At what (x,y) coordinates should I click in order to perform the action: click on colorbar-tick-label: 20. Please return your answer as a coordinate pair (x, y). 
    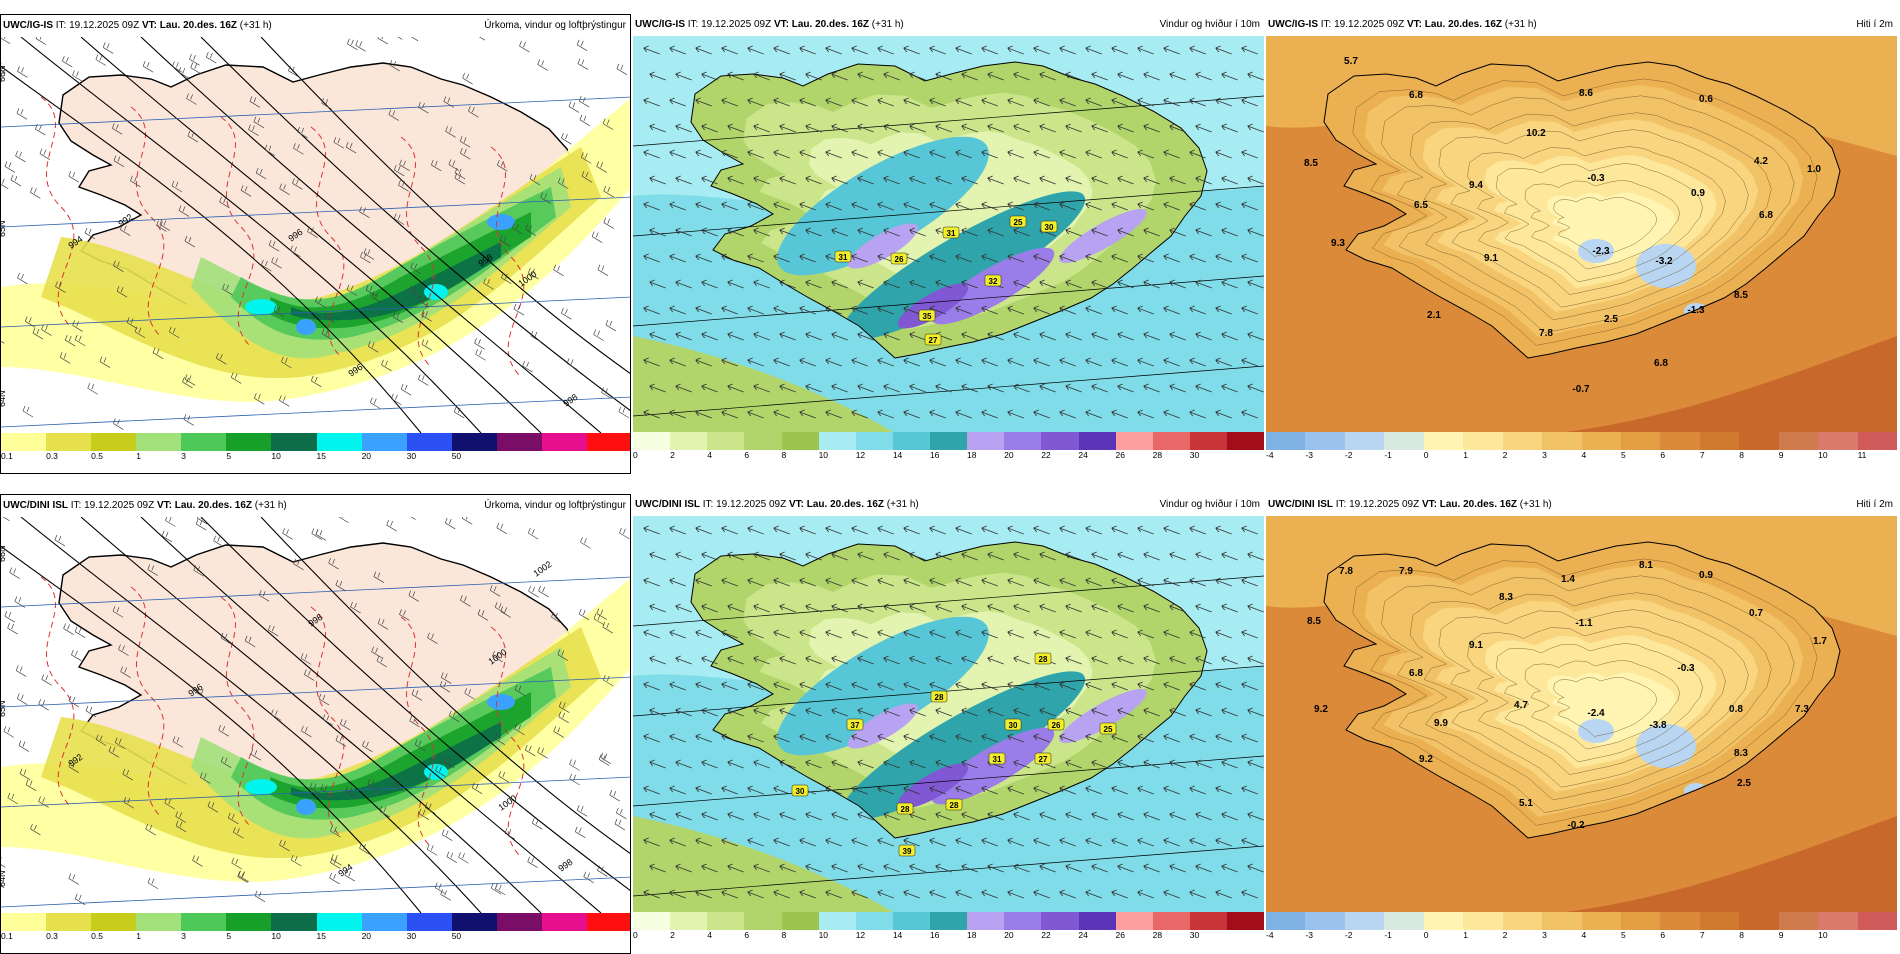
    Looking at the image, I should click on (366, 936).